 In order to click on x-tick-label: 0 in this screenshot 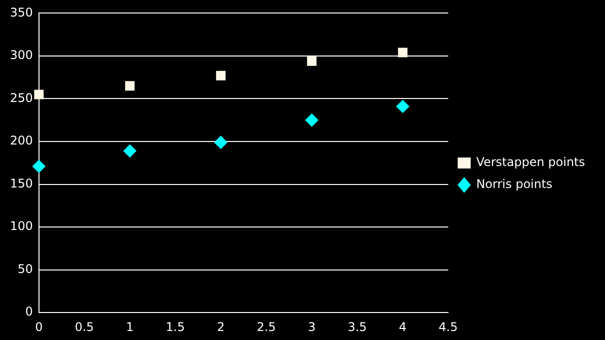, I will do `click(39, 327)`.